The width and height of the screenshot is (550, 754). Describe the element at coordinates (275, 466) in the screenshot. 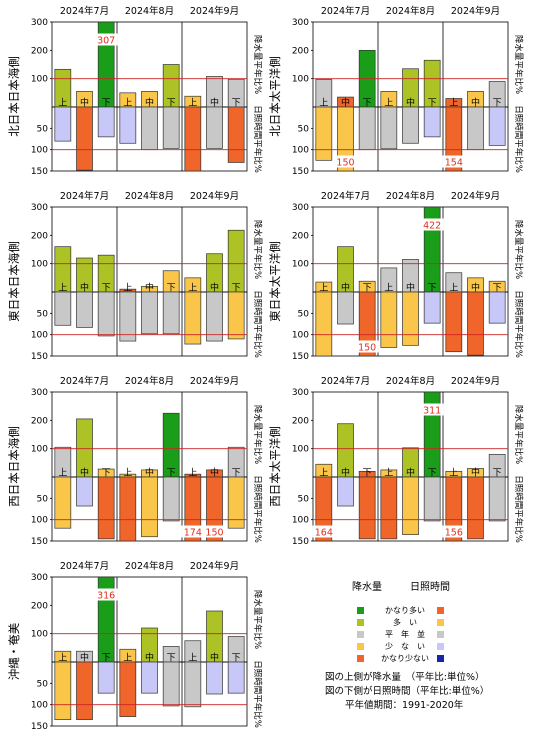

I see `region-title: 西日本太平洋側` at that location.